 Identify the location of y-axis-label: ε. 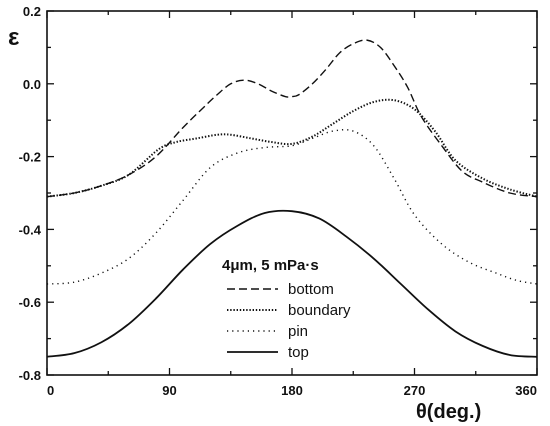
(13, 37).